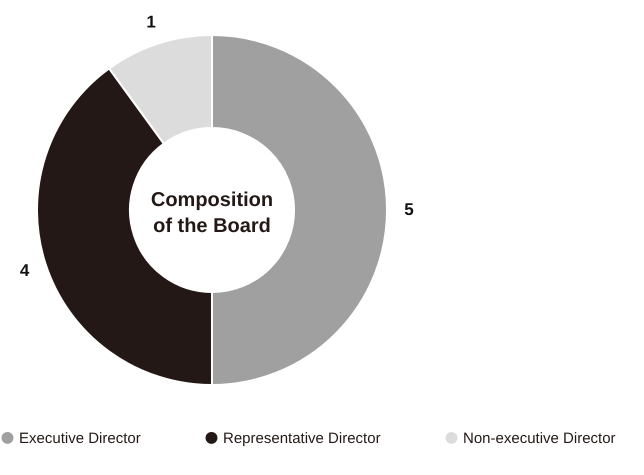 The width and height of the screenshot is (644, 475). I want to click on legend-label: Representative Director, so click(302, 438).